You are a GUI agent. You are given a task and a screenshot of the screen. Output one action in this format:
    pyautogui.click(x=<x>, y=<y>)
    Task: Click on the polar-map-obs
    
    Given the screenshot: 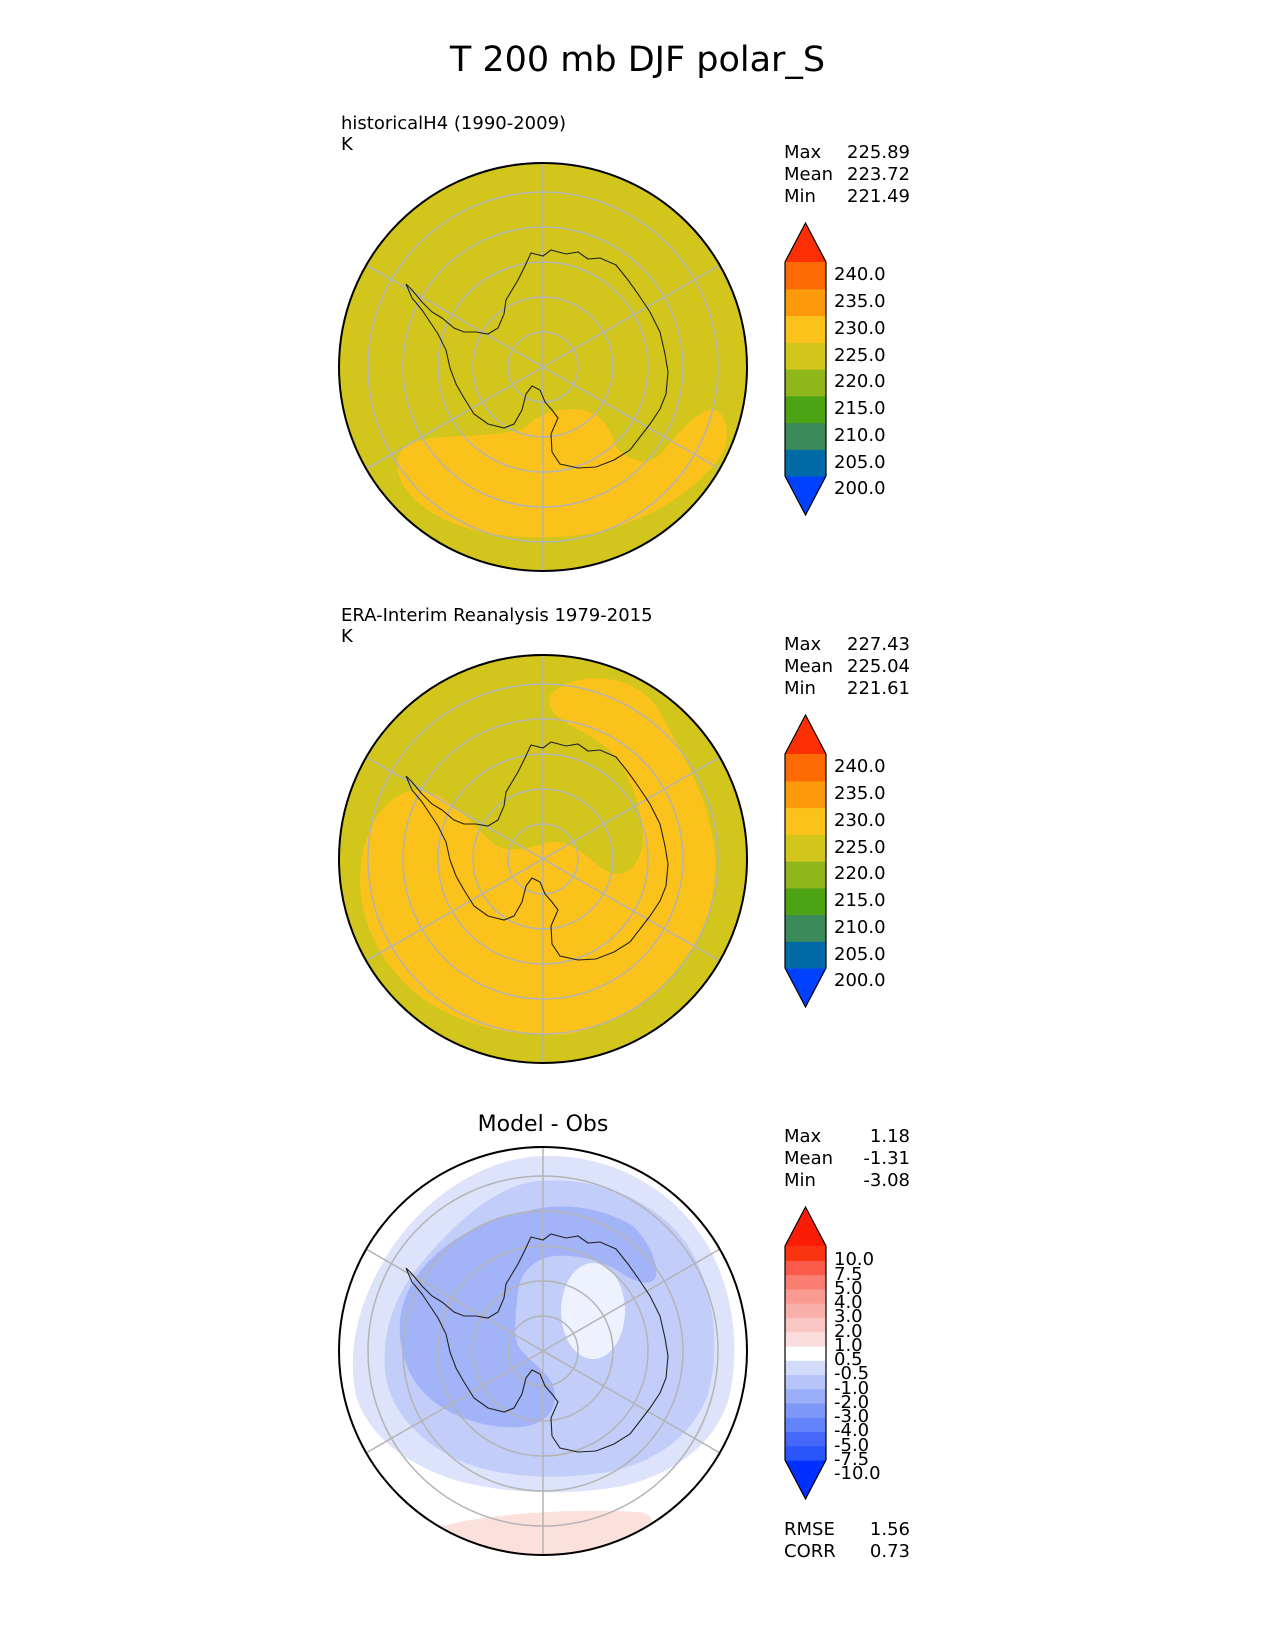 What is the action you would take?
    pyautogui.click(x=543, y=859)
    